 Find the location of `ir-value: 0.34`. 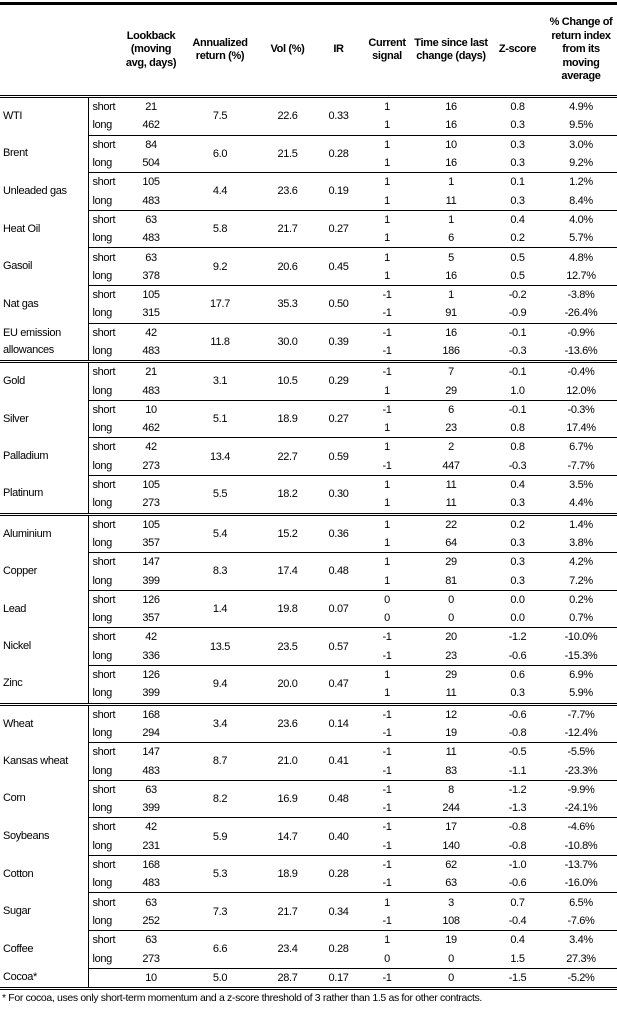

ir-value: 0.34 is located at coordinates (338, 911).